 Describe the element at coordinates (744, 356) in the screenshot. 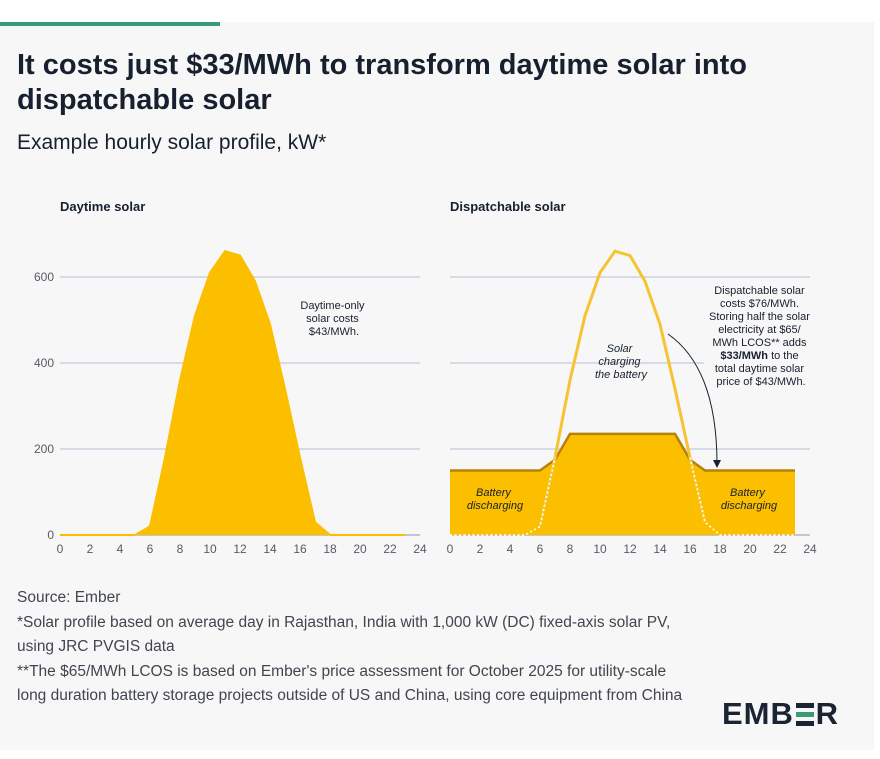

I see `annotation-bold: $33/MWh` at that location.